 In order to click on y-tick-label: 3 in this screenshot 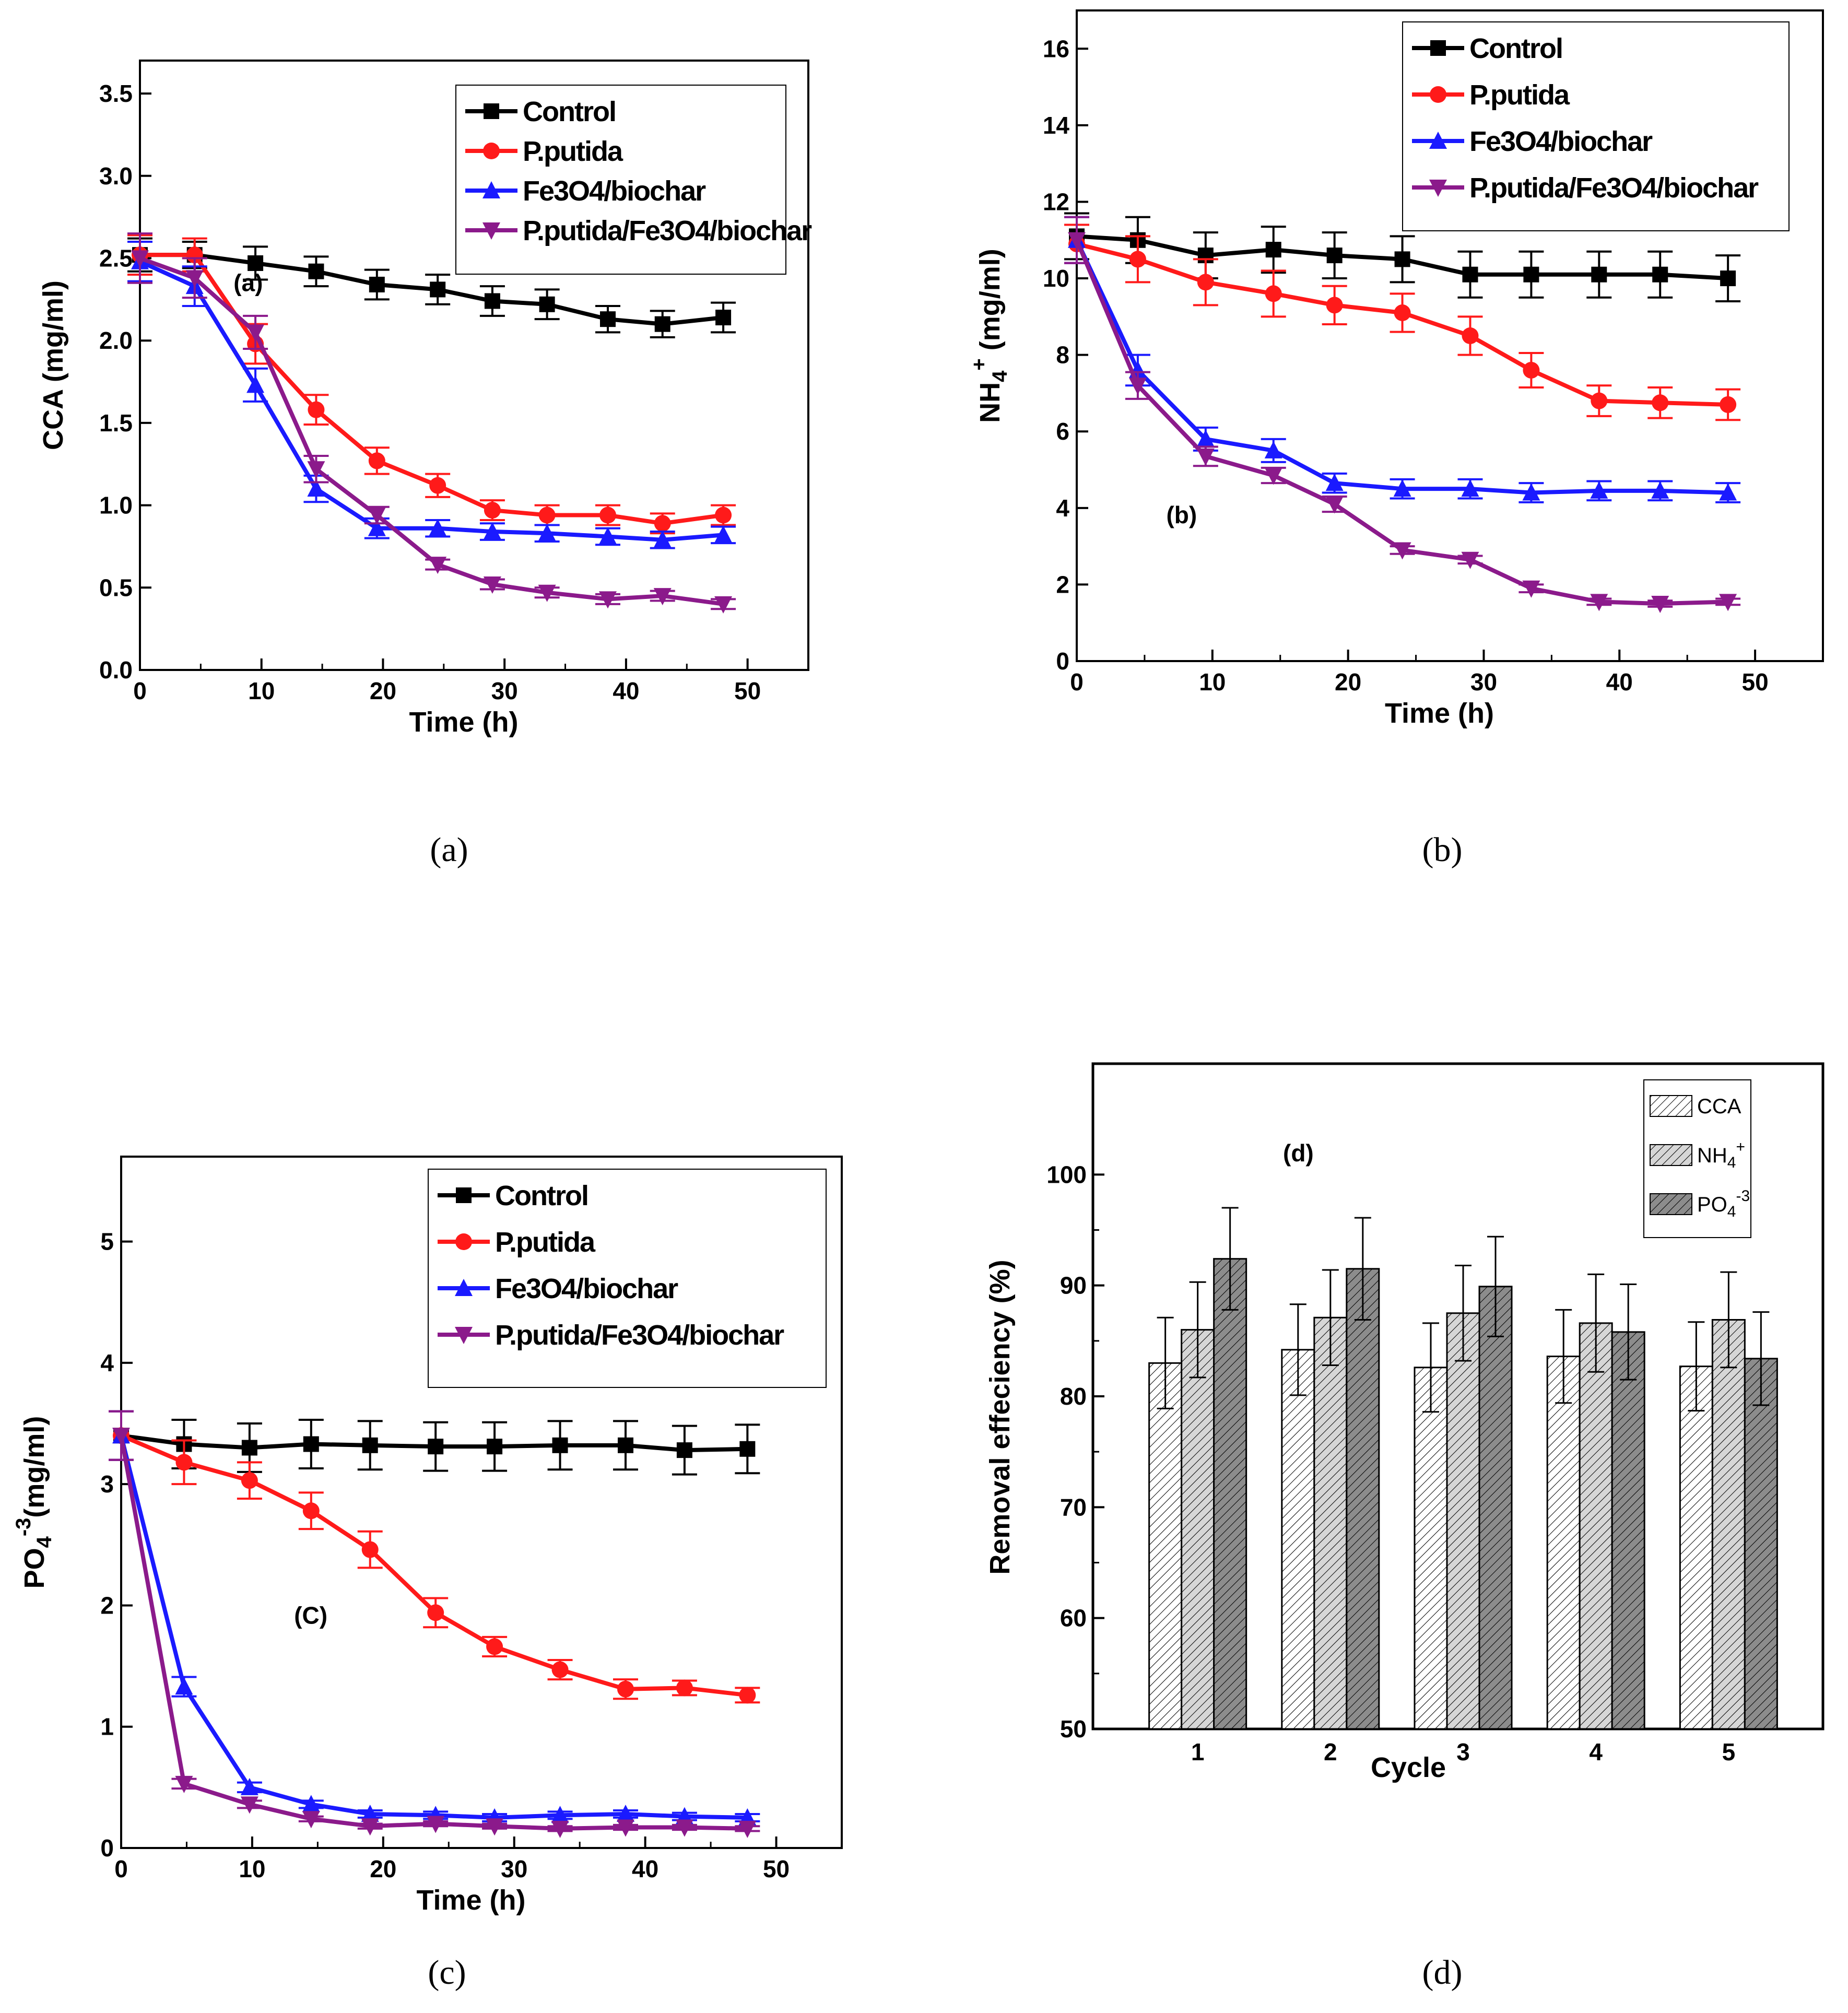, I will do `click(107, 1484)`.